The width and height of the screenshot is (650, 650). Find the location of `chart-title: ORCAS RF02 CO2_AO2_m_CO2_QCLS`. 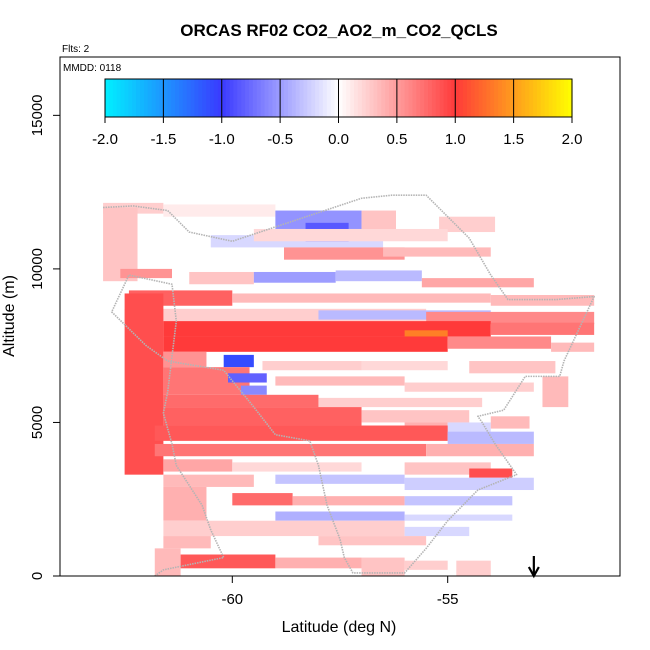

chart-title: ORCAS RF02 CO2_AO2_m_CO2_QCLS is located at coordinates (338, 30).